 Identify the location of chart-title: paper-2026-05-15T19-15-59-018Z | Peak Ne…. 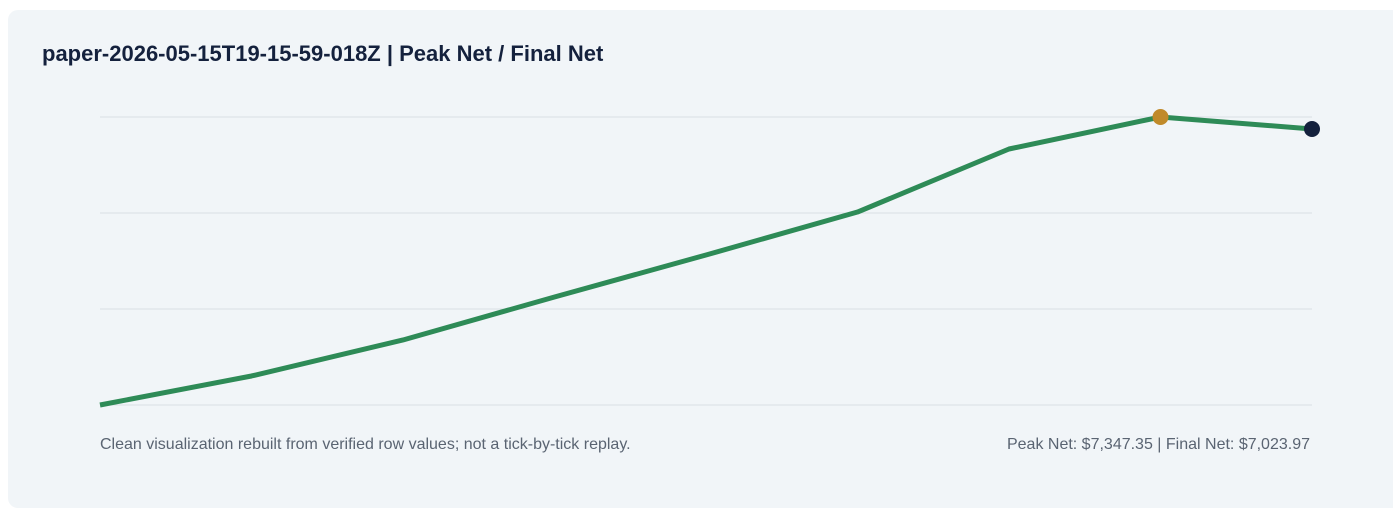
(323, 53).